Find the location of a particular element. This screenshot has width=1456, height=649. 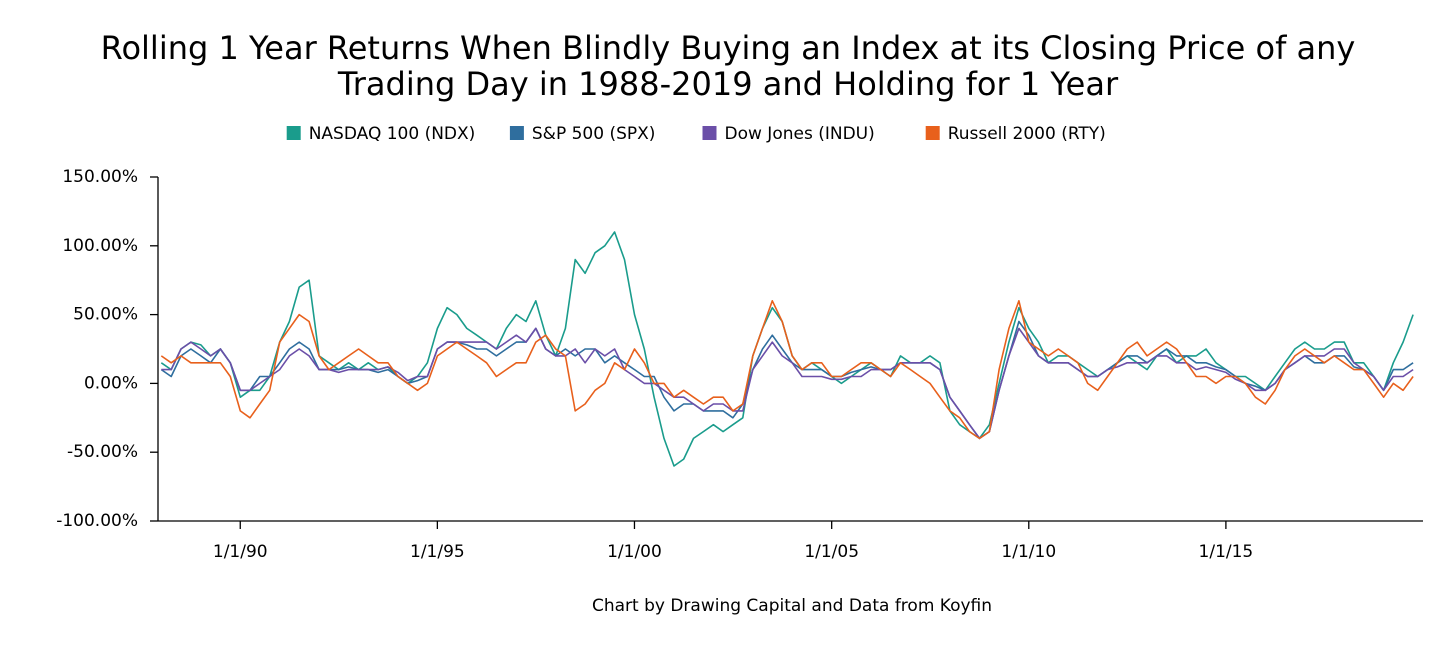

x-tick-label: 1/1/00 is located at coordinates (634, 552).